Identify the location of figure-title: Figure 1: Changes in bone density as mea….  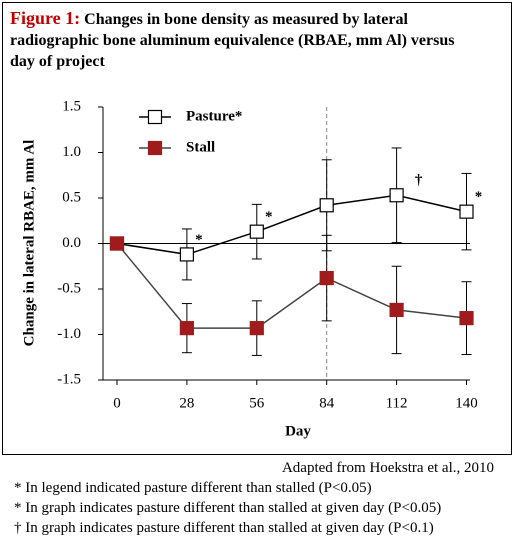
(245, 40).